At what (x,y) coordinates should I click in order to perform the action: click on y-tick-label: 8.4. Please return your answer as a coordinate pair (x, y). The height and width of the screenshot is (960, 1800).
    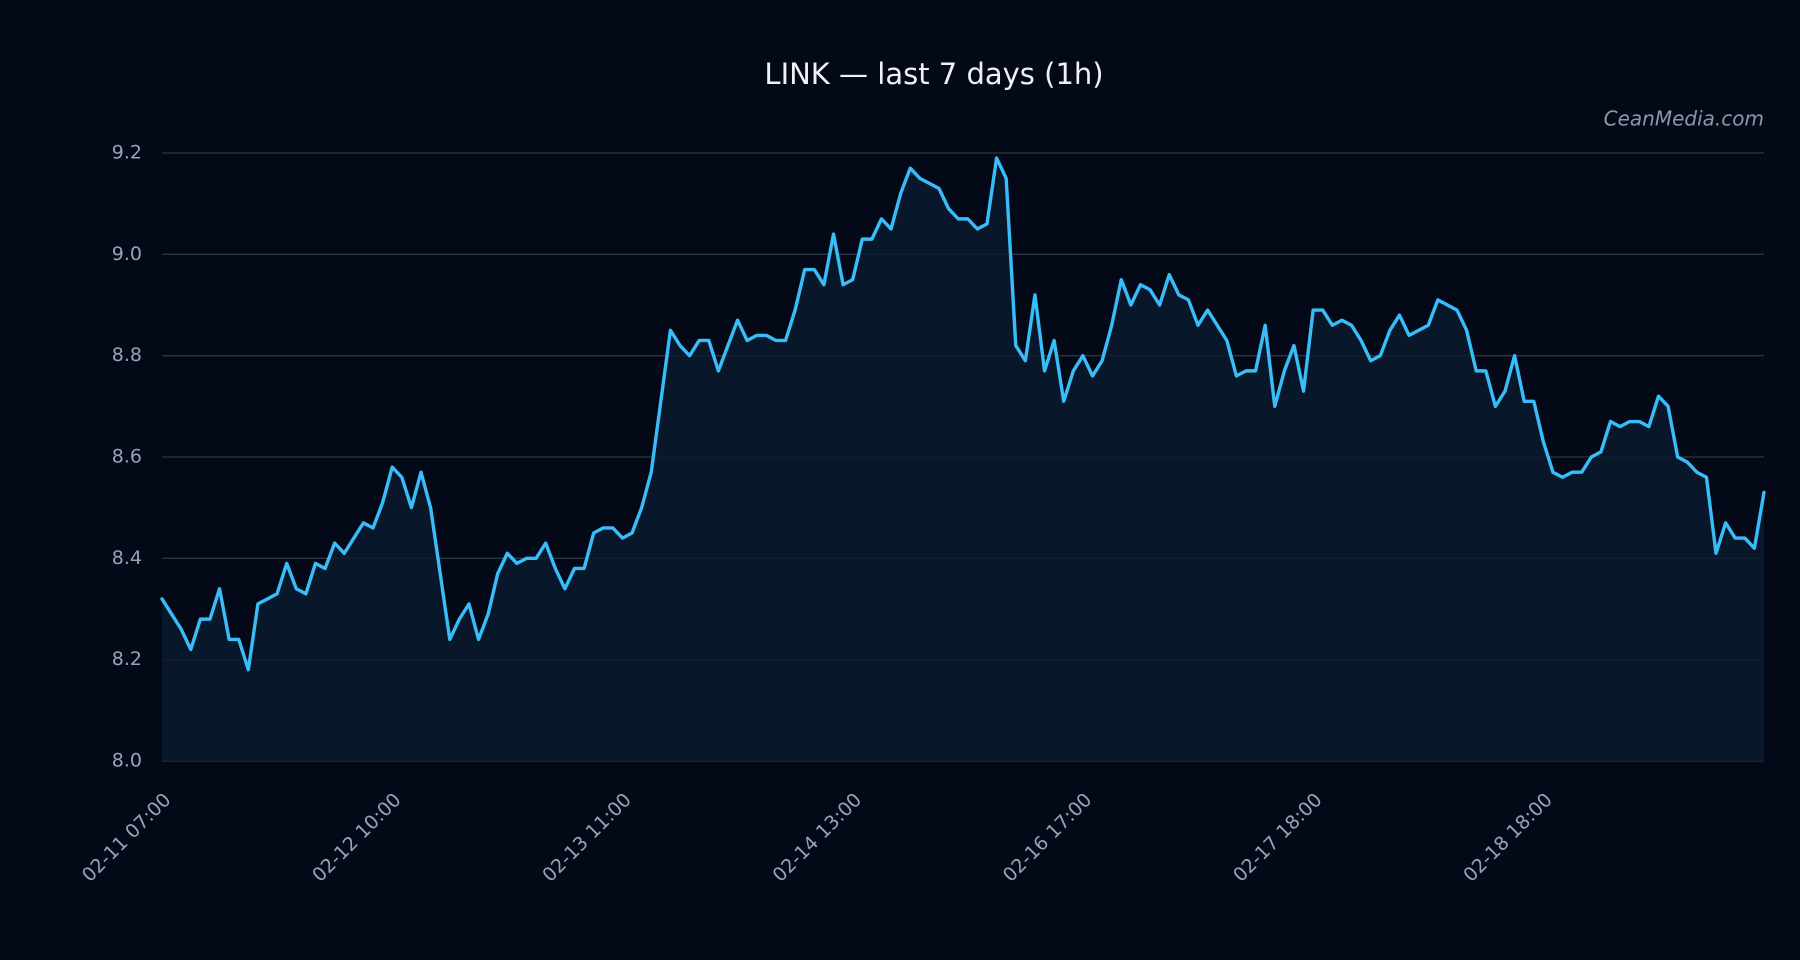
    Looking at the image, I should click on (127, 558).